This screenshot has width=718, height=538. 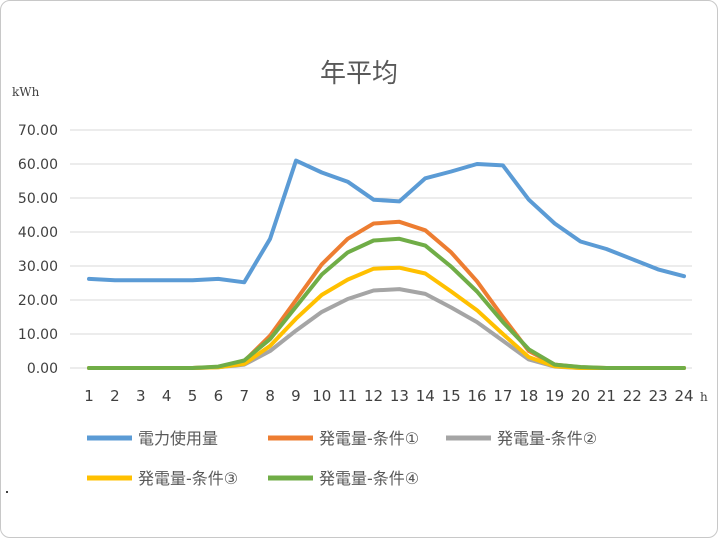 What do you see at coordinates (369, 478) in the screenshot?
I see `legend-label-5: 発電量-条件④` at bounding box center [369, 478].